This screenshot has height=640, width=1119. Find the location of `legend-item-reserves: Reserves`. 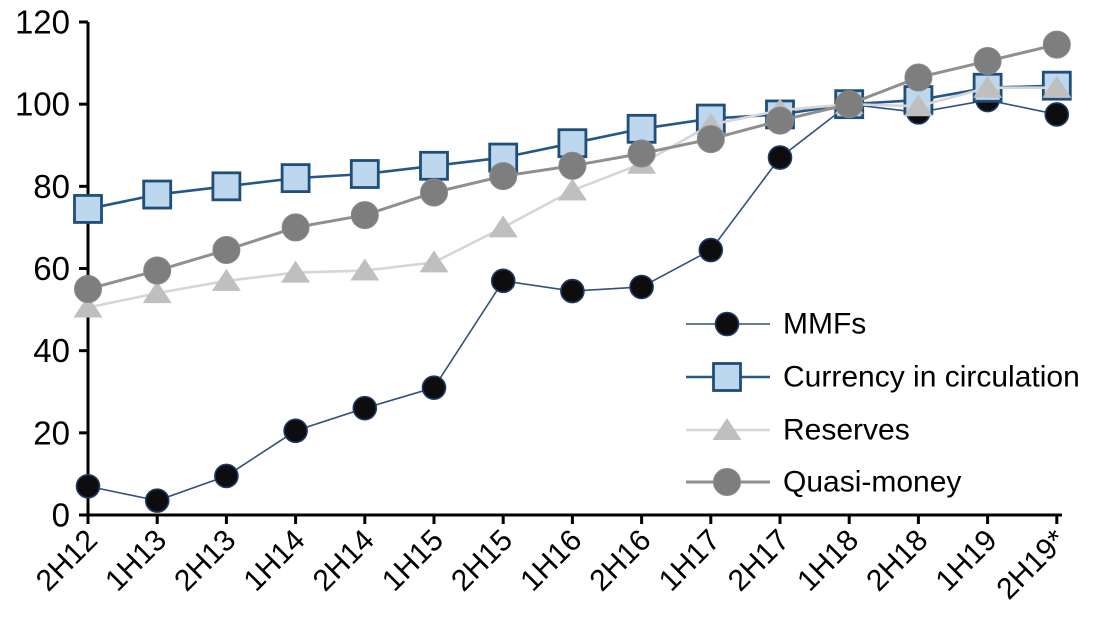

legend-item-reserves: Reserves is located at coordinates (798, 430).